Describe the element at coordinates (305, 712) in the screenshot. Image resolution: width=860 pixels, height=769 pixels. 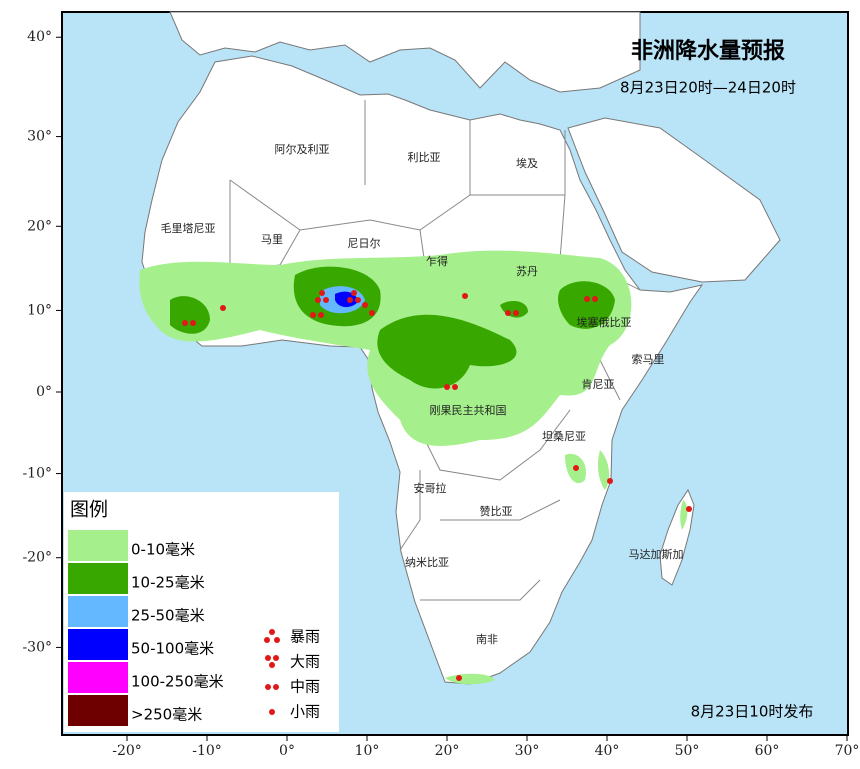
I see `legend-symbol-label: 小雨` at that location.